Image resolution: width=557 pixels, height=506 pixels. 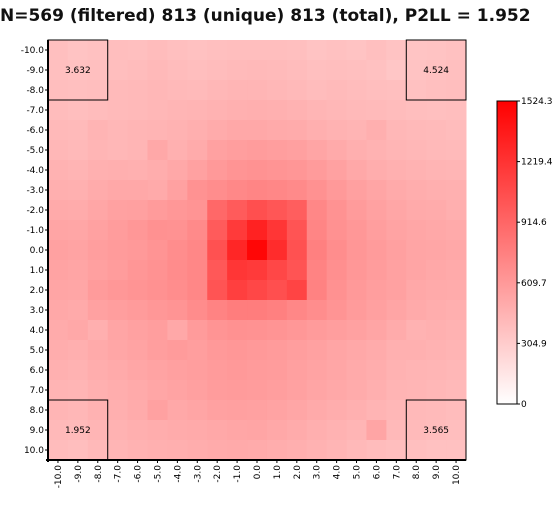 What do you see at coordinates (99, 474) in the screenshot?
I see `x-tick-label: -8.0` at bounding box center [99, 474].